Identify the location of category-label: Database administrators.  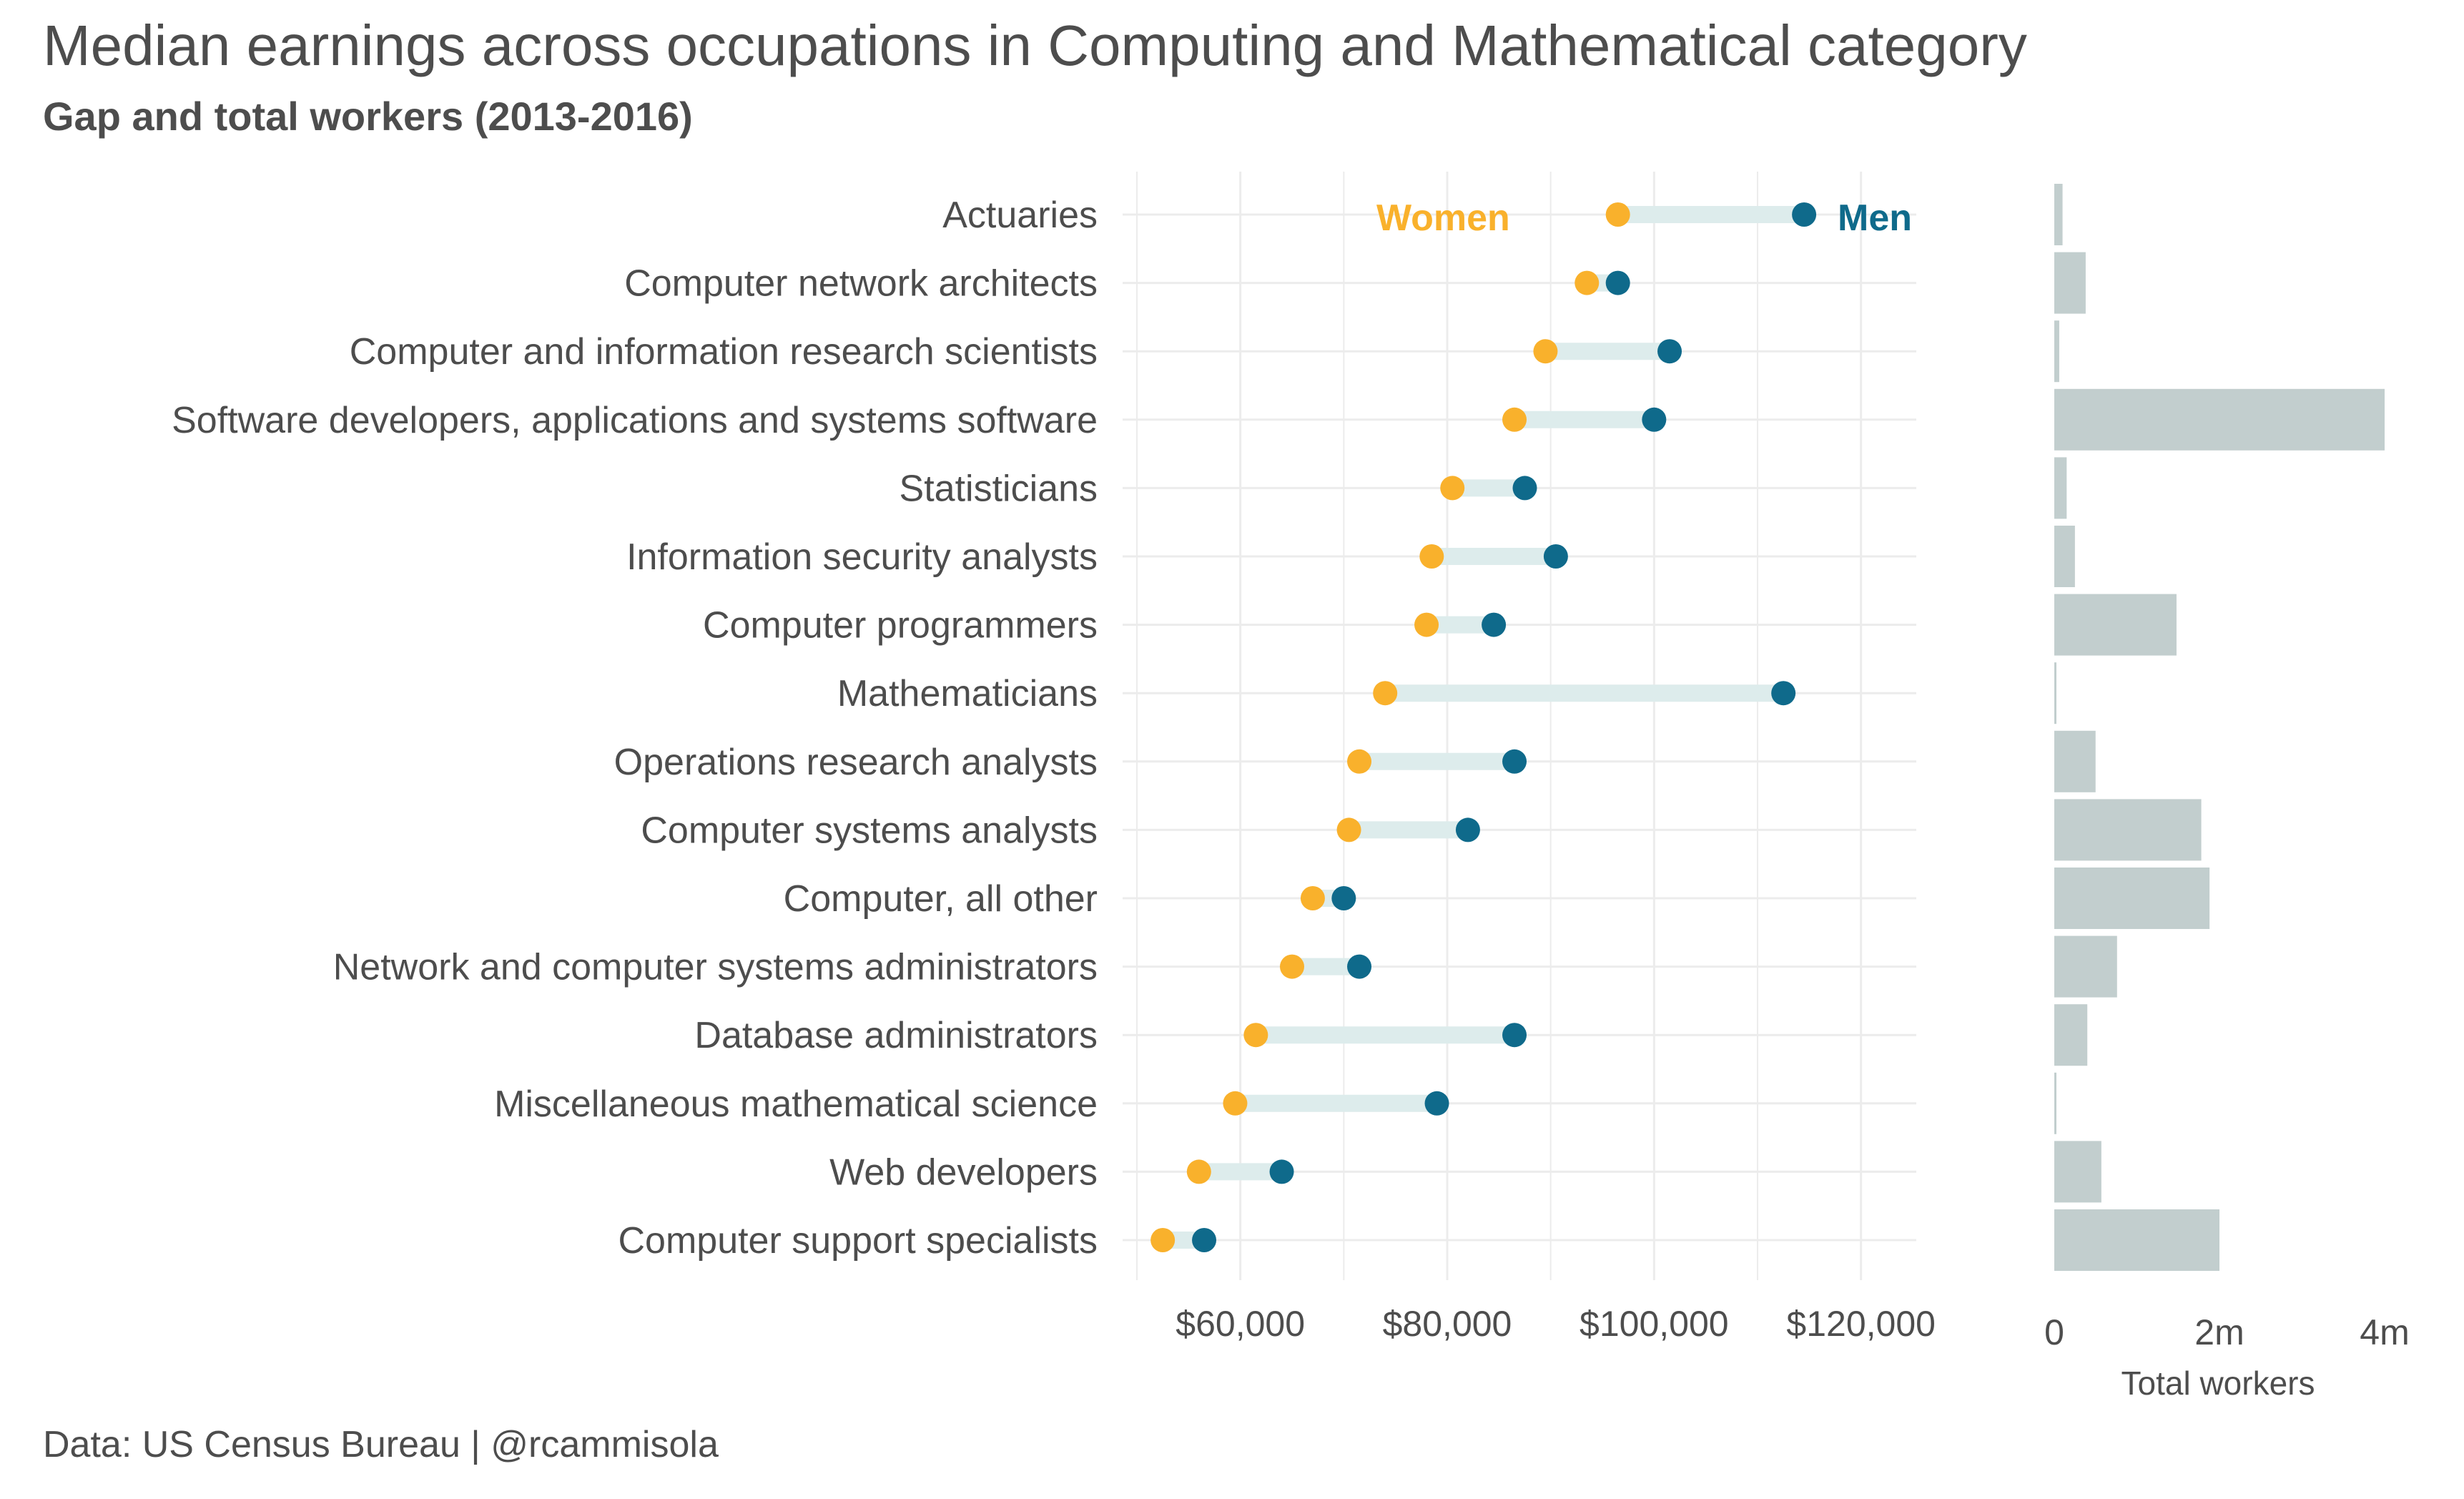
(896, 1035).